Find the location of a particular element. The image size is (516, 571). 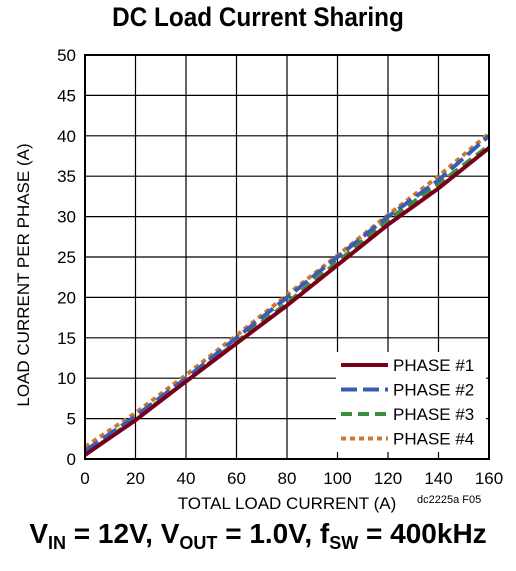

y-tick-label: 0 is located at coordinates (71, 459).